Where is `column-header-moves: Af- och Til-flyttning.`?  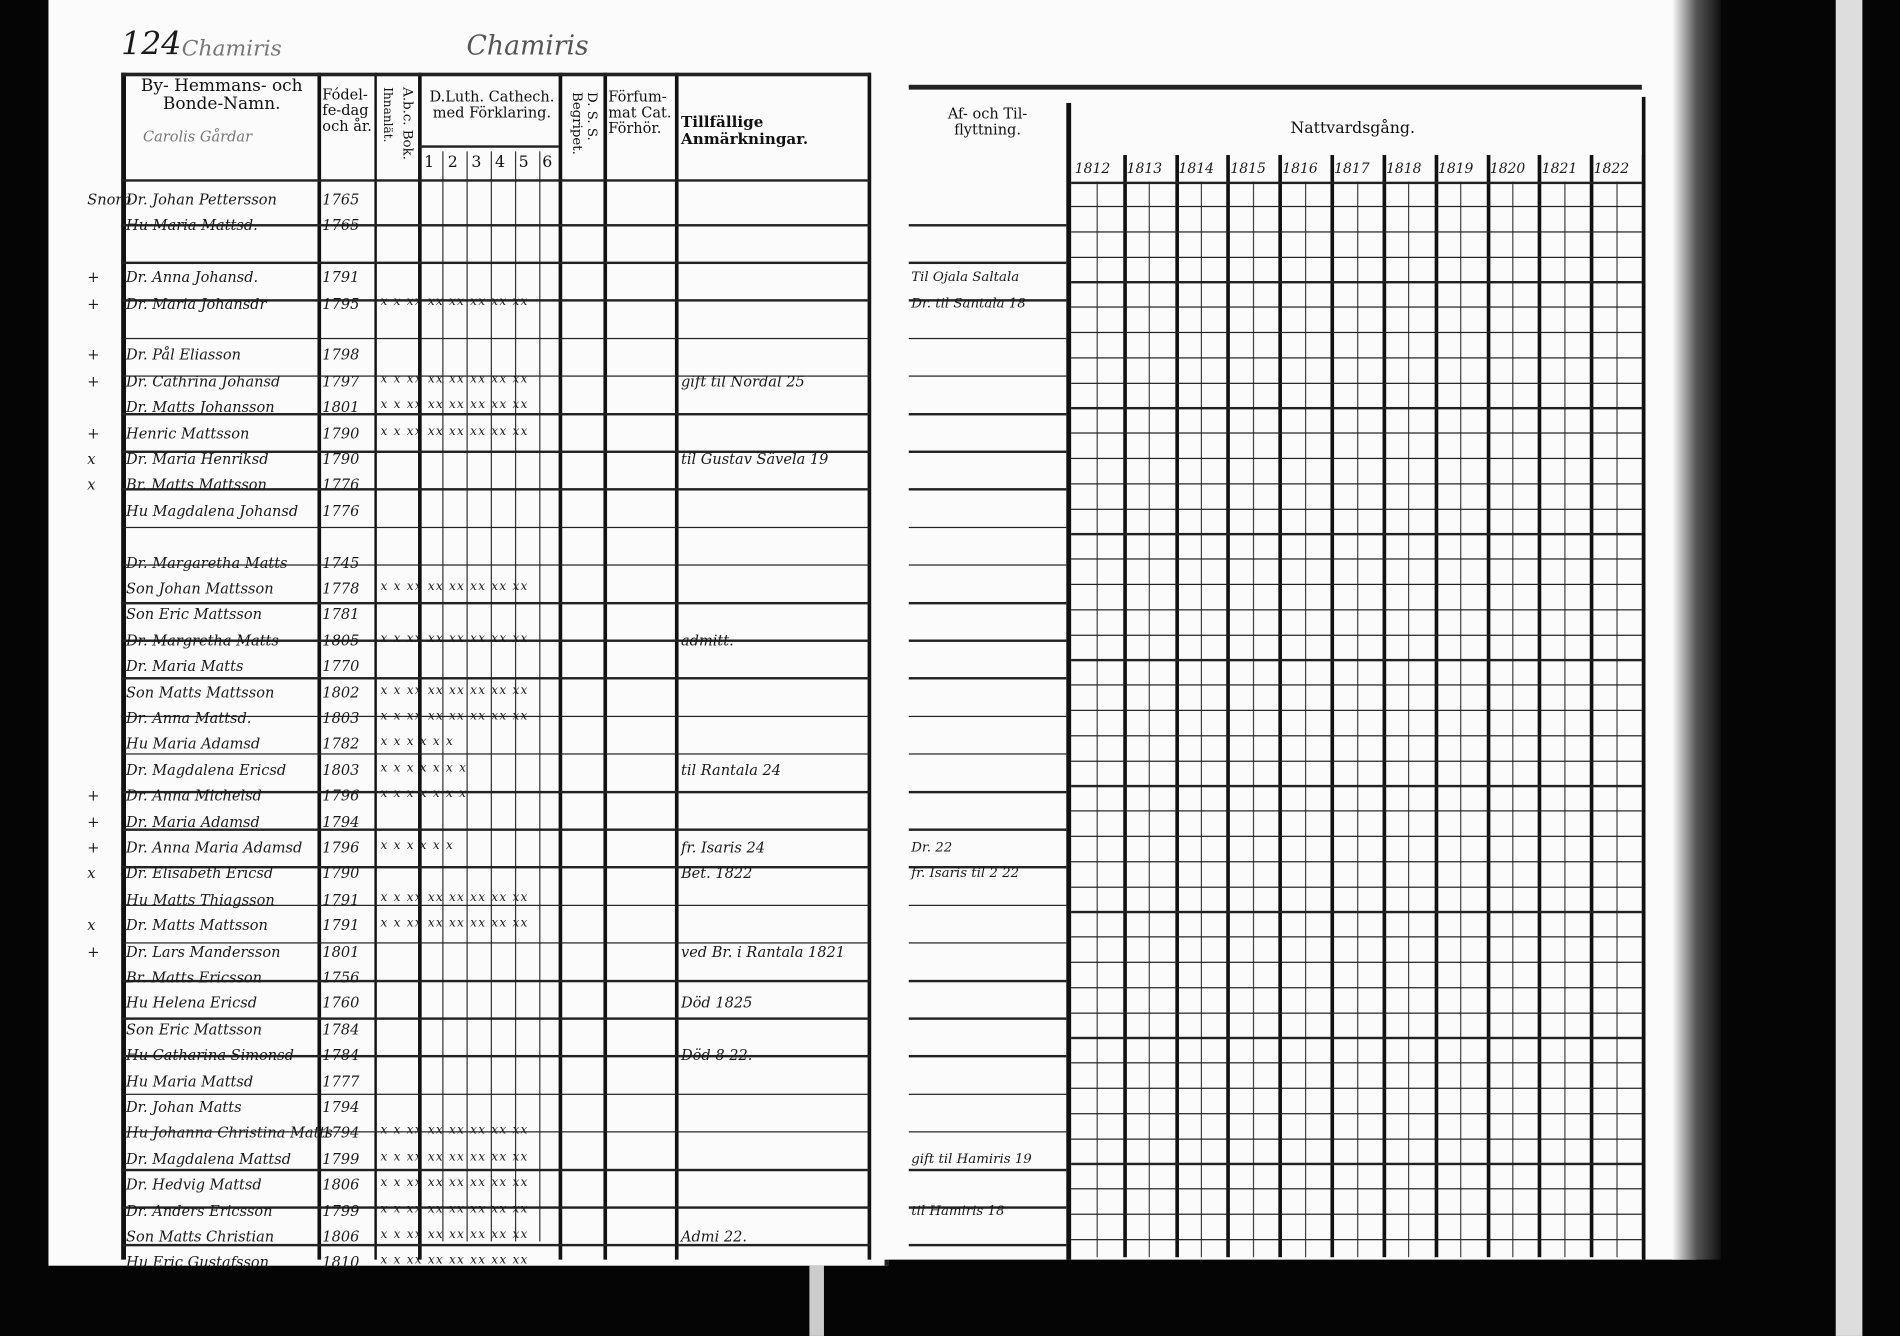
column-header-moves: Af- och Til-flyttning. is located at coordinates (987, 122).